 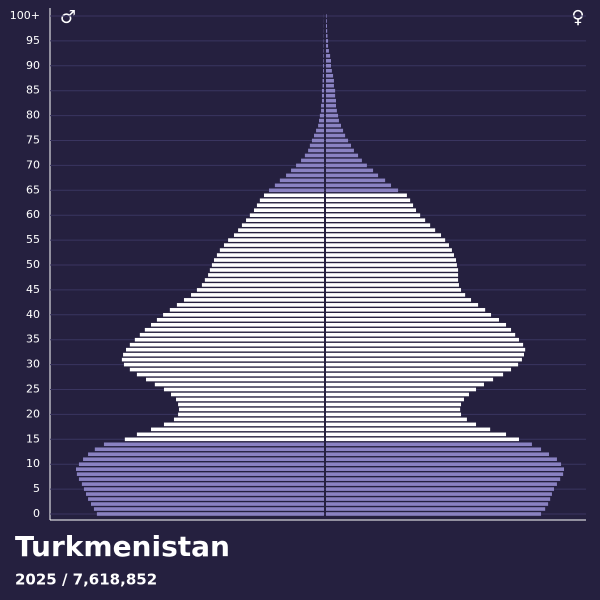 I want to click on y-tick-label: 45, so click(x=33, y=289).